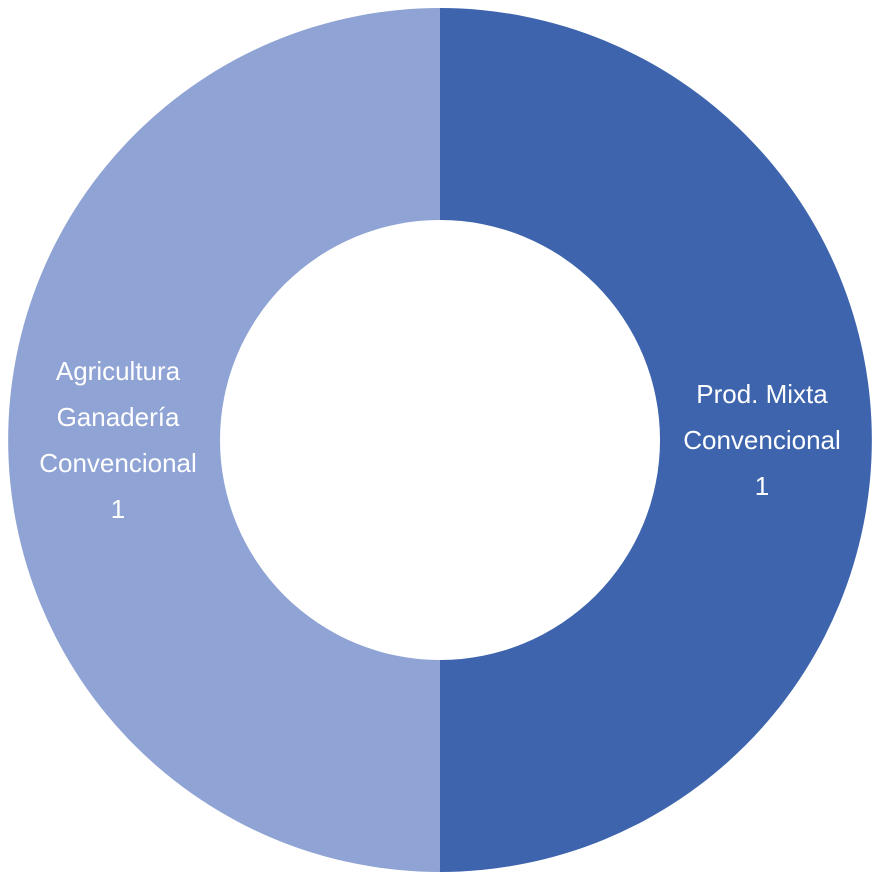  I want to click on data-label: Prod. Mixta Convencional 1, so click(762, 440).